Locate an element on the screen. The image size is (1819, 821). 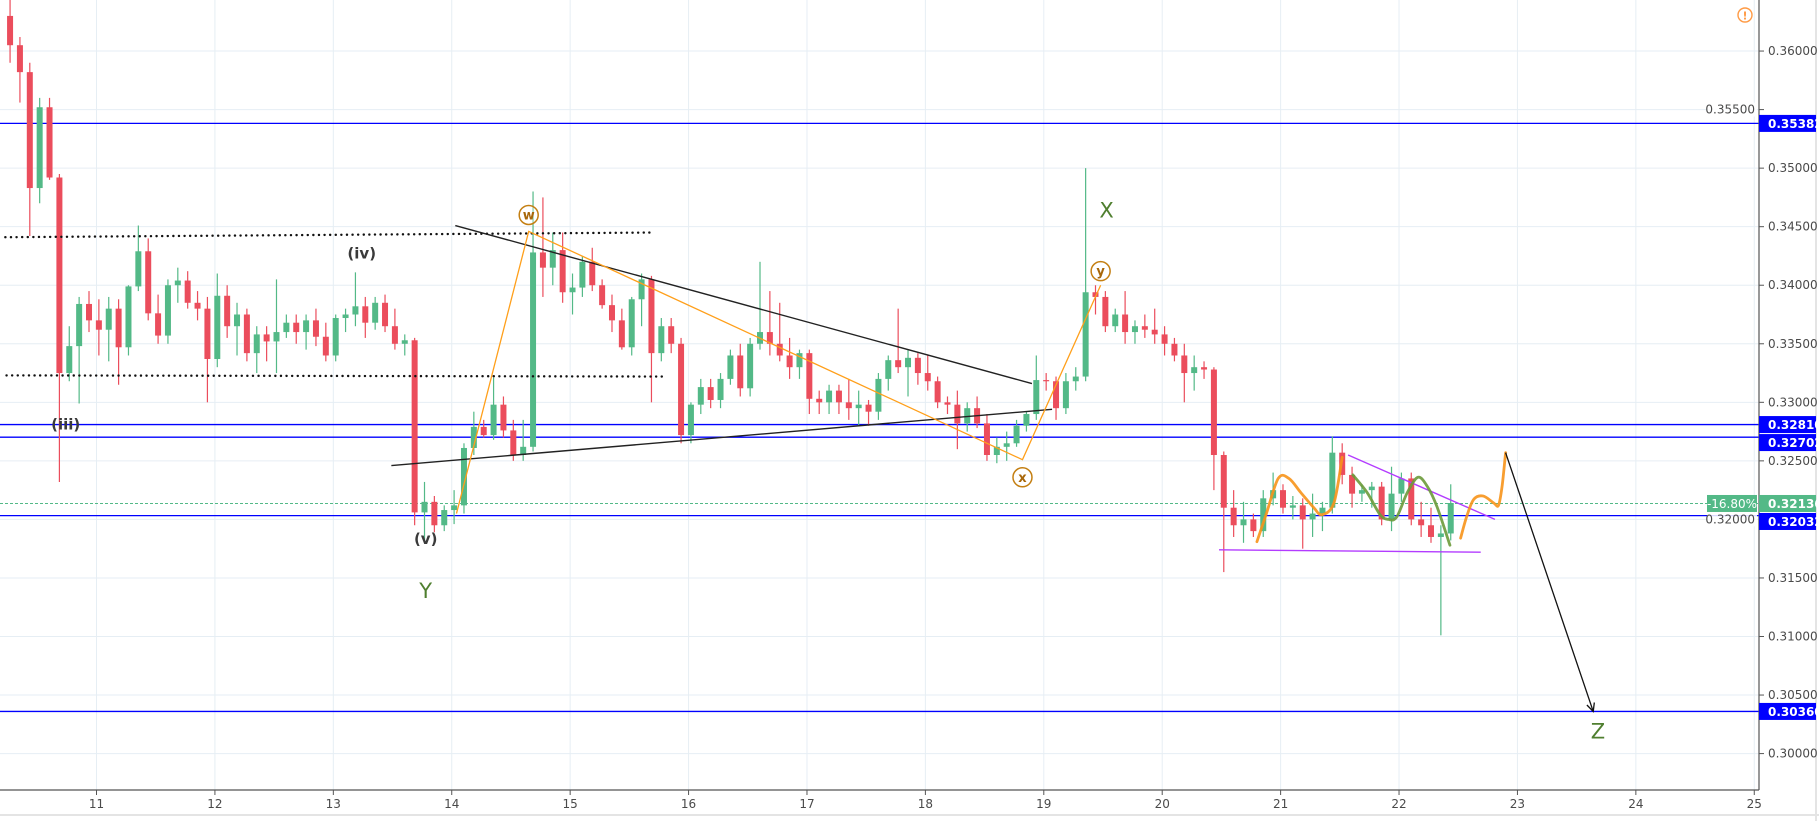
wave-label: Z is located at coordinates (1598, 732).